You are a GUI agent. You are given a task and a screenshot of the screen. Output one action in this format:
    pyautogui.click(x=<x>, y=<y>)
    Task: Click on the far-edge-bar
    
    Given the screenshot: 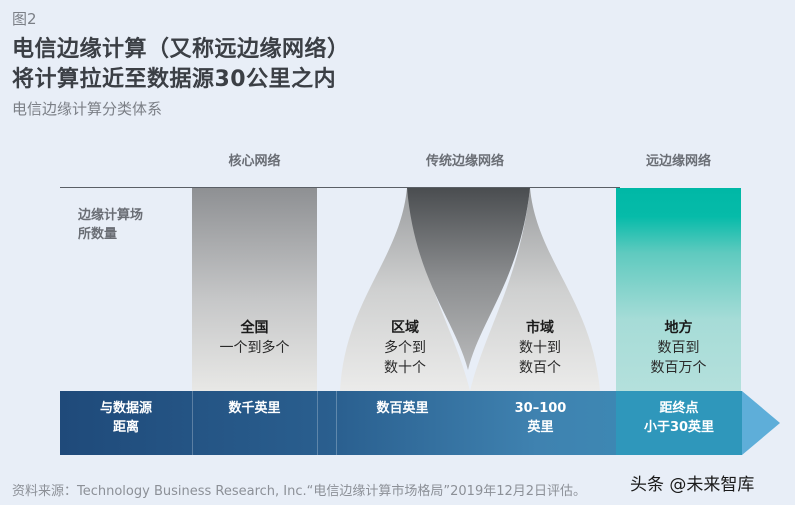 What is the action you would take?
    pyautogui.click(x=678, y=289)
    